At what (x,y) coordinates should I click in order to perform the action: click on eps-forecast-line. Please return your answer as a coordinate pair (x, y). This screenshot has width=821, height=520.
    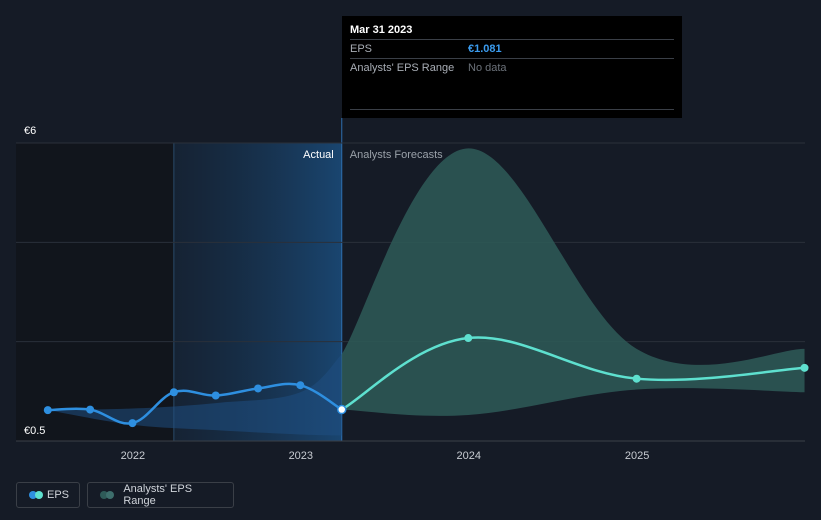
    Looking at the image, I should click on (573, 373).